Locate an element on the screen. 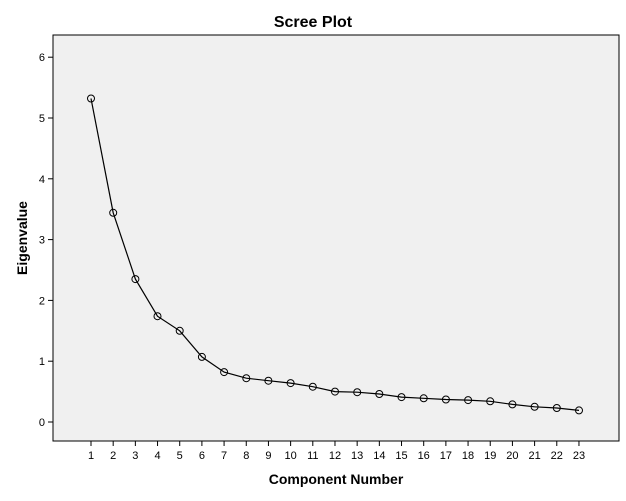 This screenshot has height=501, width=626. y-tick-label: 0 is located at coordinates (42, 423).